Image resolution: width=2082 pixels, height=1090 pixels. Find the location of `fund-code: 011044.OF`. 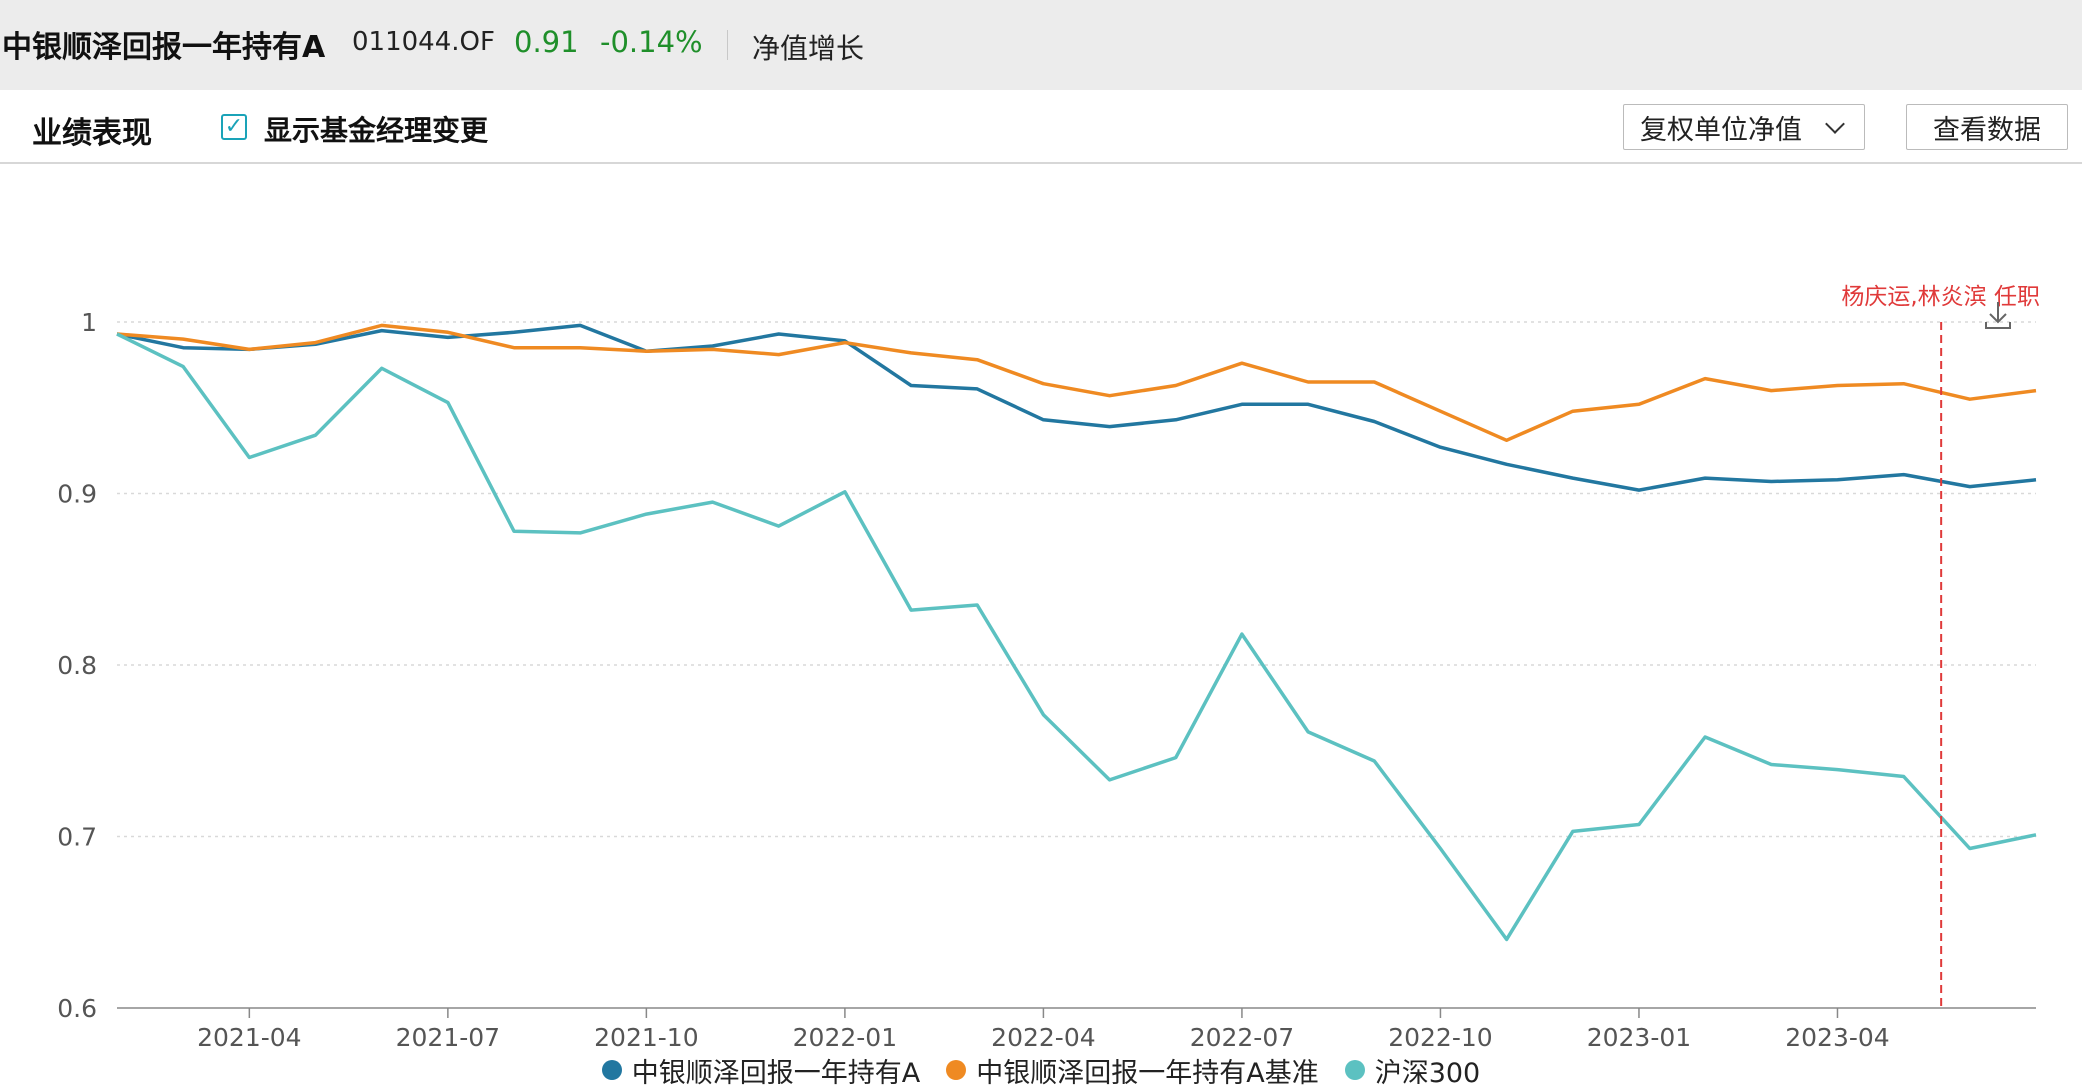

fund-code: 011044.OF is located at coordinates (423, 42).